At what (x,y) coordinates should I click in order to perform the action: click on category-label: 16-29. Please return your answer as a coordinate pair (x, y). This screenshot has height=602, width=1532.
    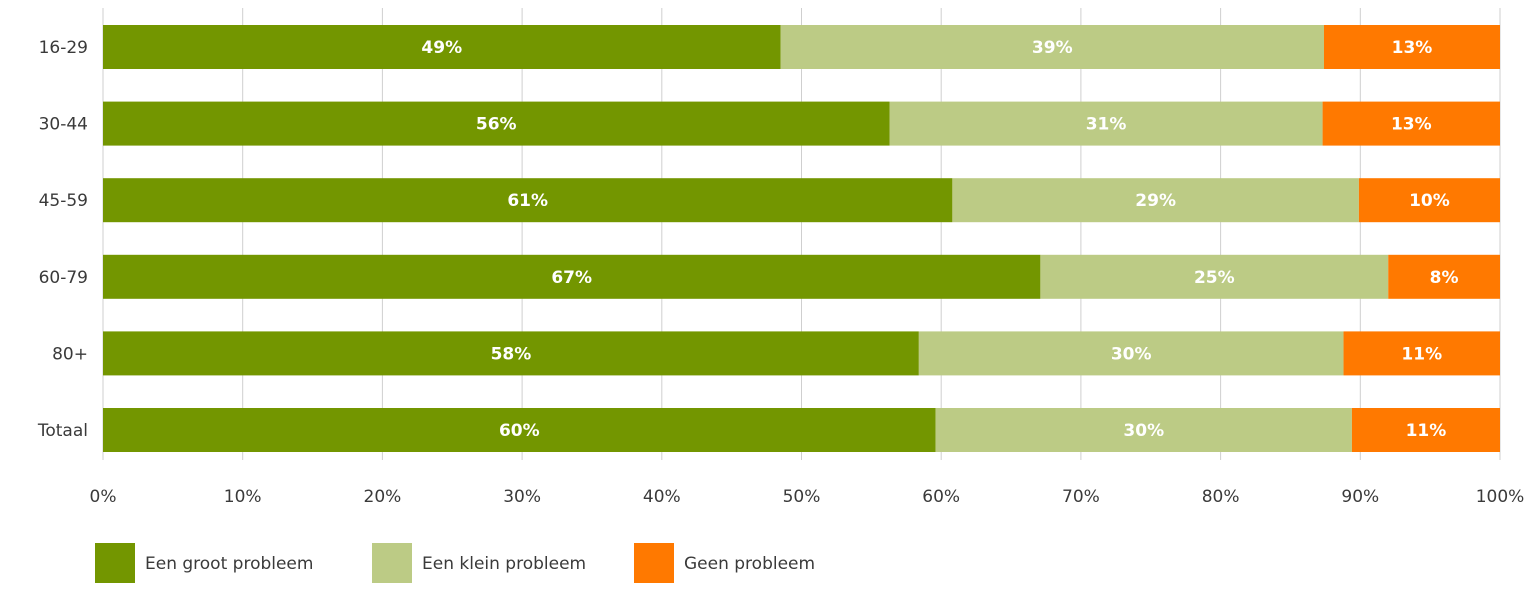
    Looking at the image, I should click on (63, 48).